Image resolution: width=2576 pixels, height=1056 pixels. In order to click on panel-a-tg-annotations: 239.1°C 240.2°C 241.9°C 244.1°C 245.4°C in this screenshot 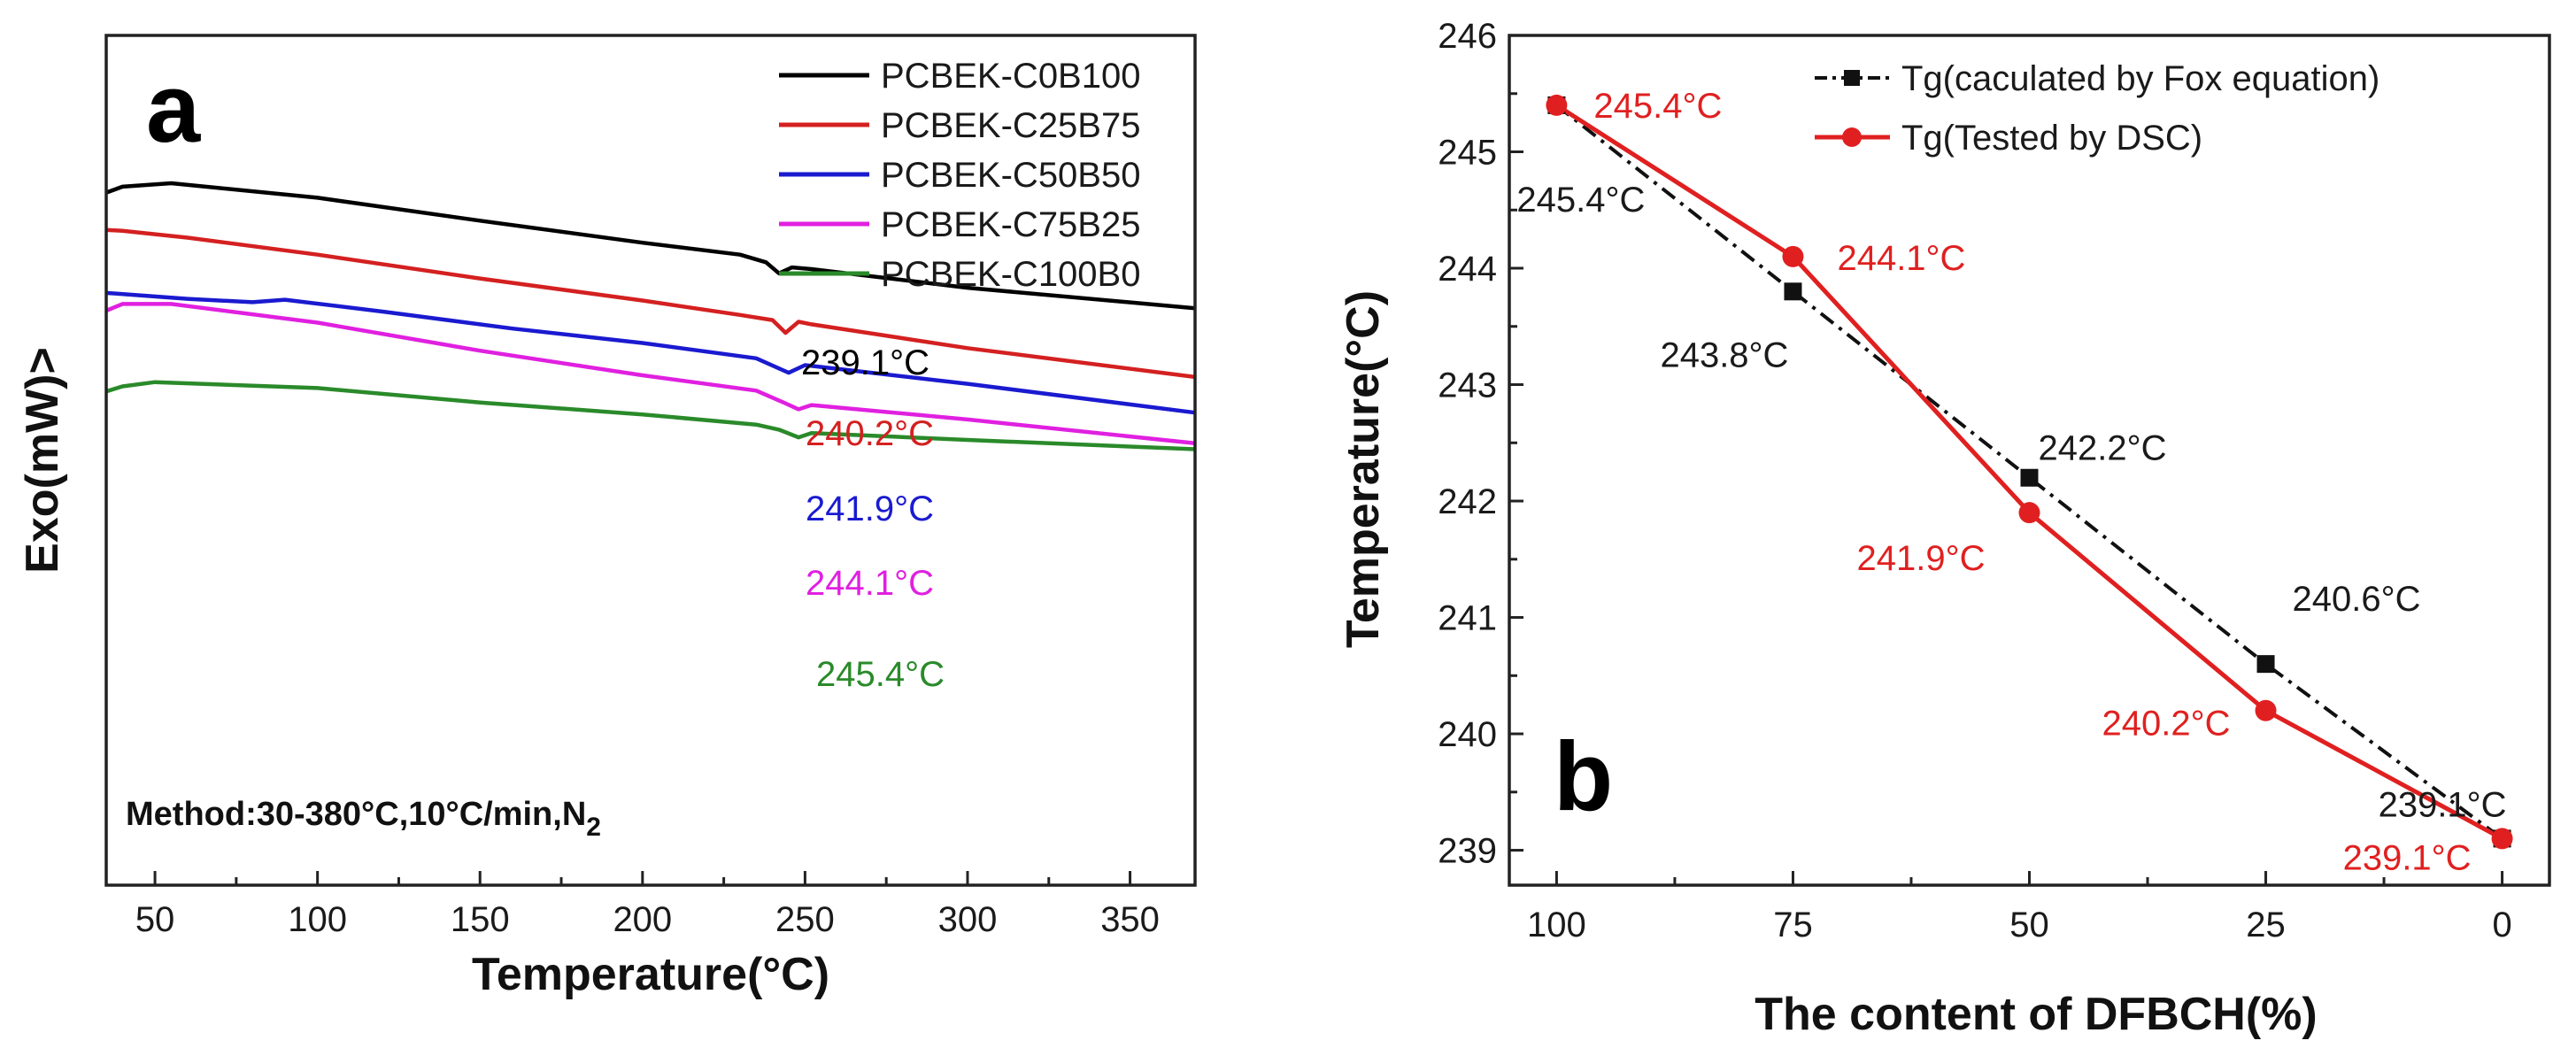, I will do `click(873, 518)`.